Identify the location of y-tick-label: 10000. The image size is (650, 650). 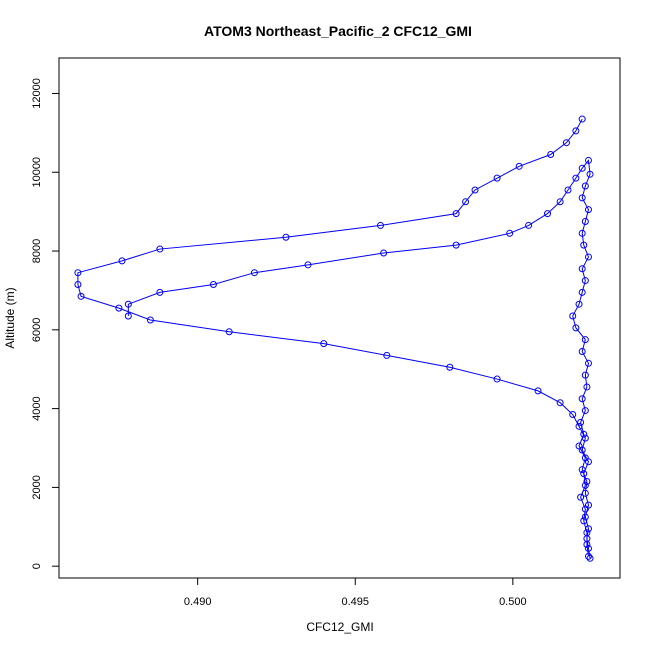
(37, 172).